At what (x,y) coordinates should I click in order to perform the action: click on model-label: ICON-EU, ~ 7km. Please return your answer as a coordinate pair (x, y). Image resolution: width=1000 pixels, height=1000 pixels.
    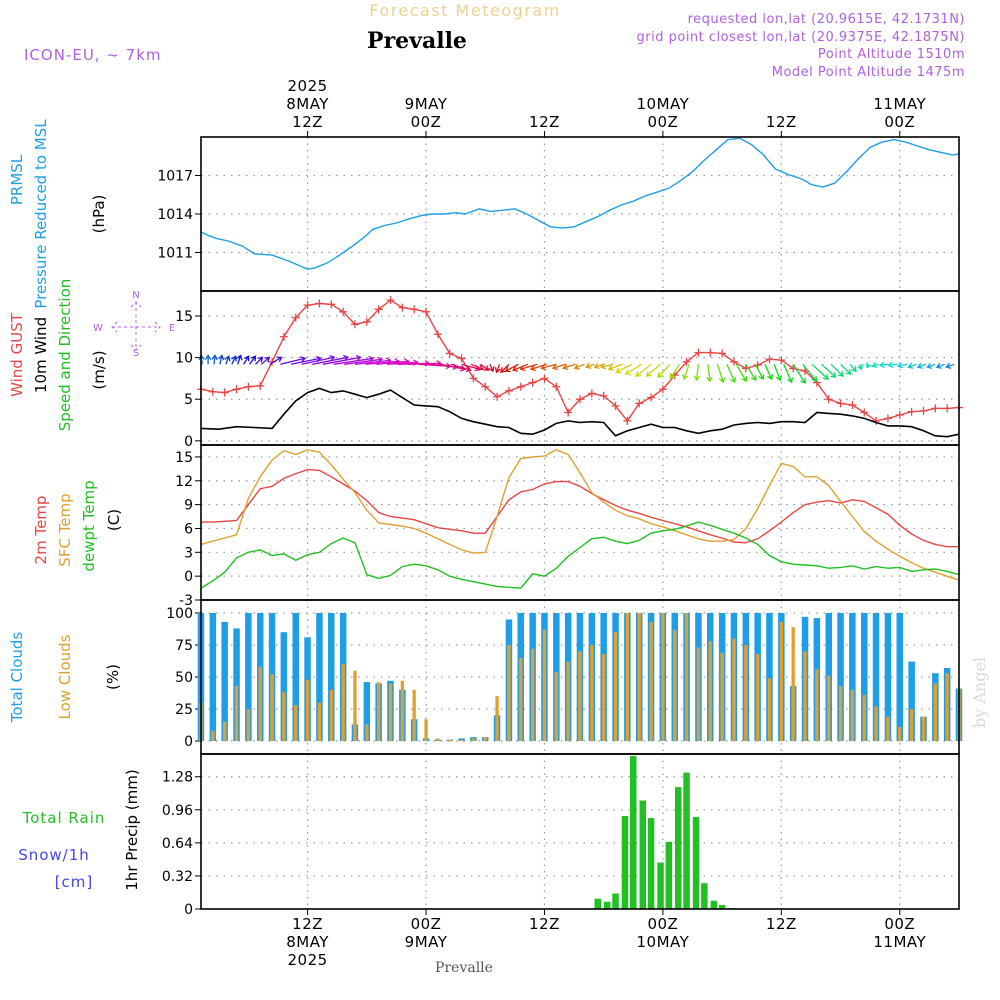
    Looking at the image, I should click on (93, 55).